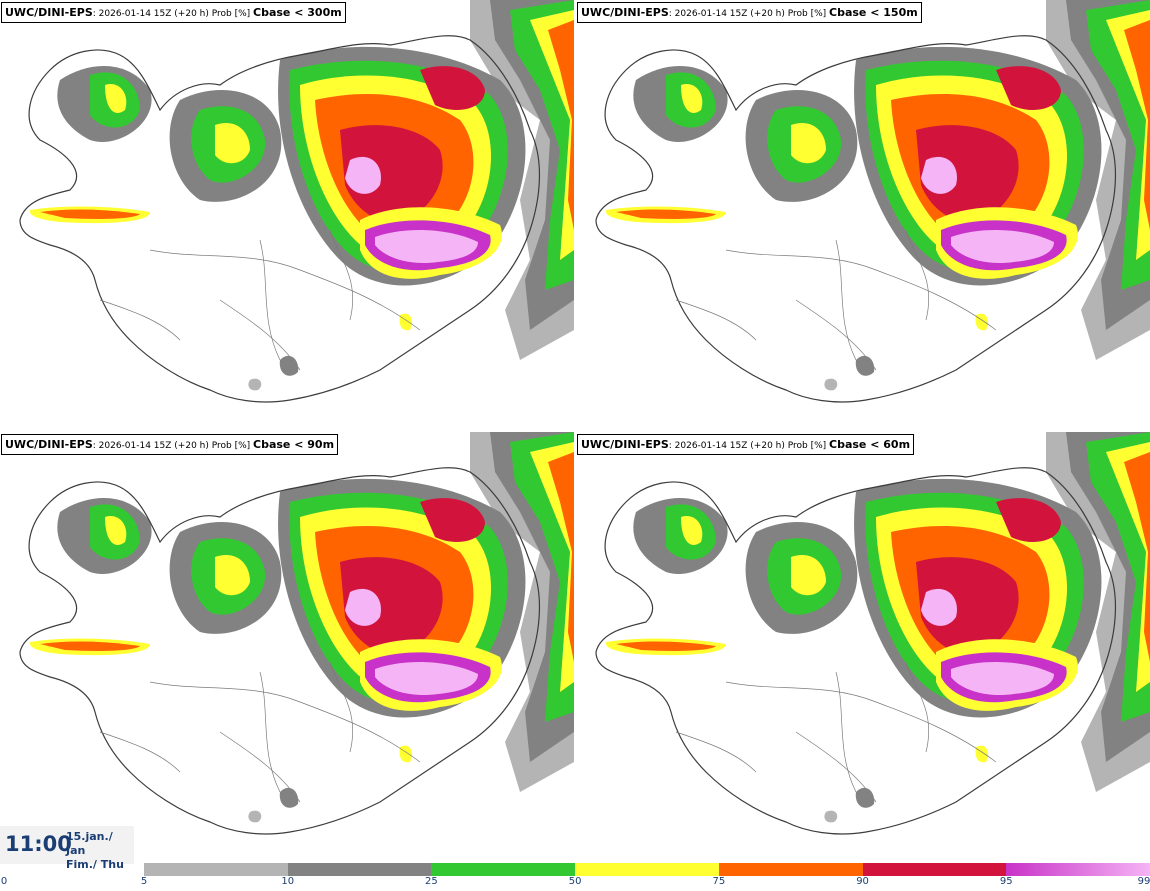 This screenshot has width=1150, height=891. I want to click on variable-label: Cbase < 60m, so click(870, 444).